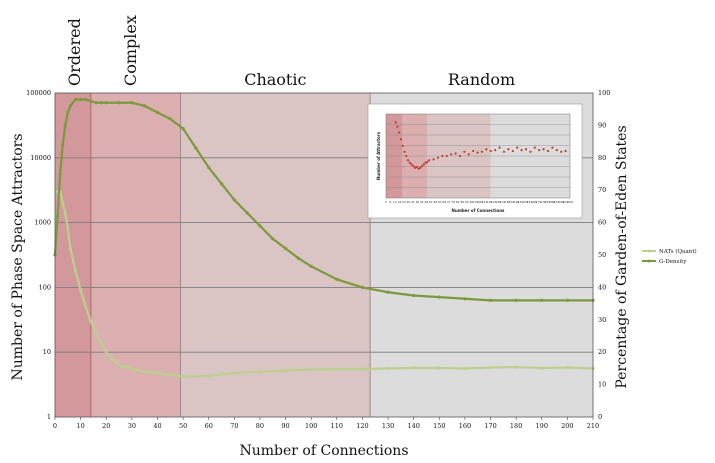  What do you see at coordinates (516, 202) in the screenshot?
I see `inset-x-tick-label: 146` at bounding box center [516, 202].